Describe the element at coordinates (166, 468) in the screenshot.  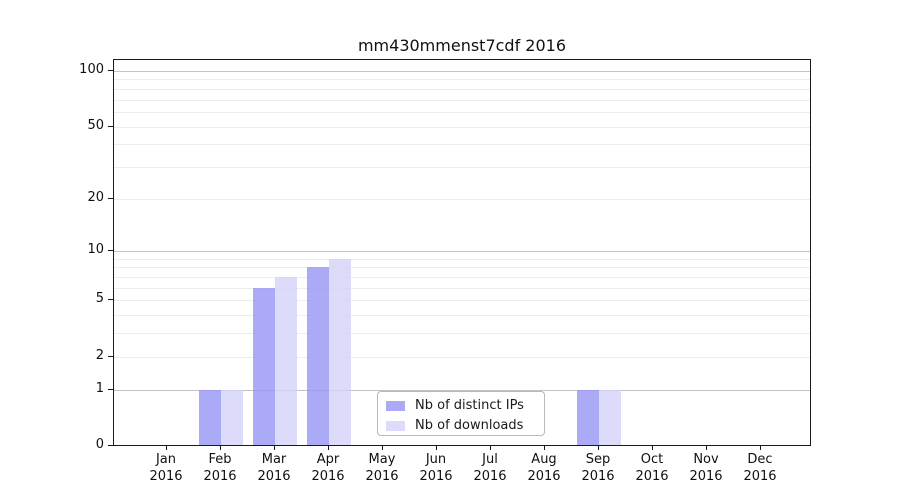
I see `x-tick-label: Jan 2016` at that location.